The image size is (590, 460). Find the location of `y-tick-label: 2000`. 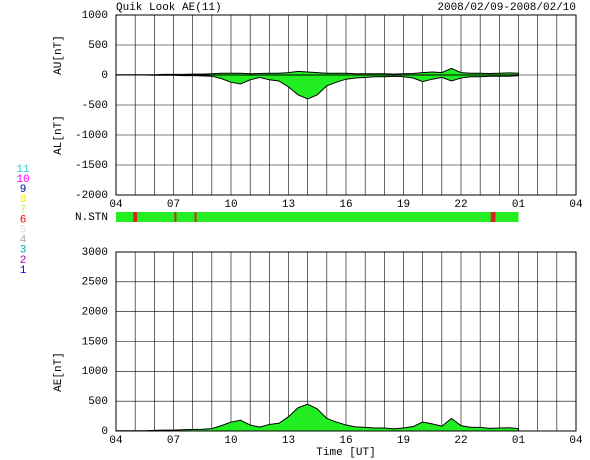

y-tick-label: 2000 is located at coordinates (95, 313).